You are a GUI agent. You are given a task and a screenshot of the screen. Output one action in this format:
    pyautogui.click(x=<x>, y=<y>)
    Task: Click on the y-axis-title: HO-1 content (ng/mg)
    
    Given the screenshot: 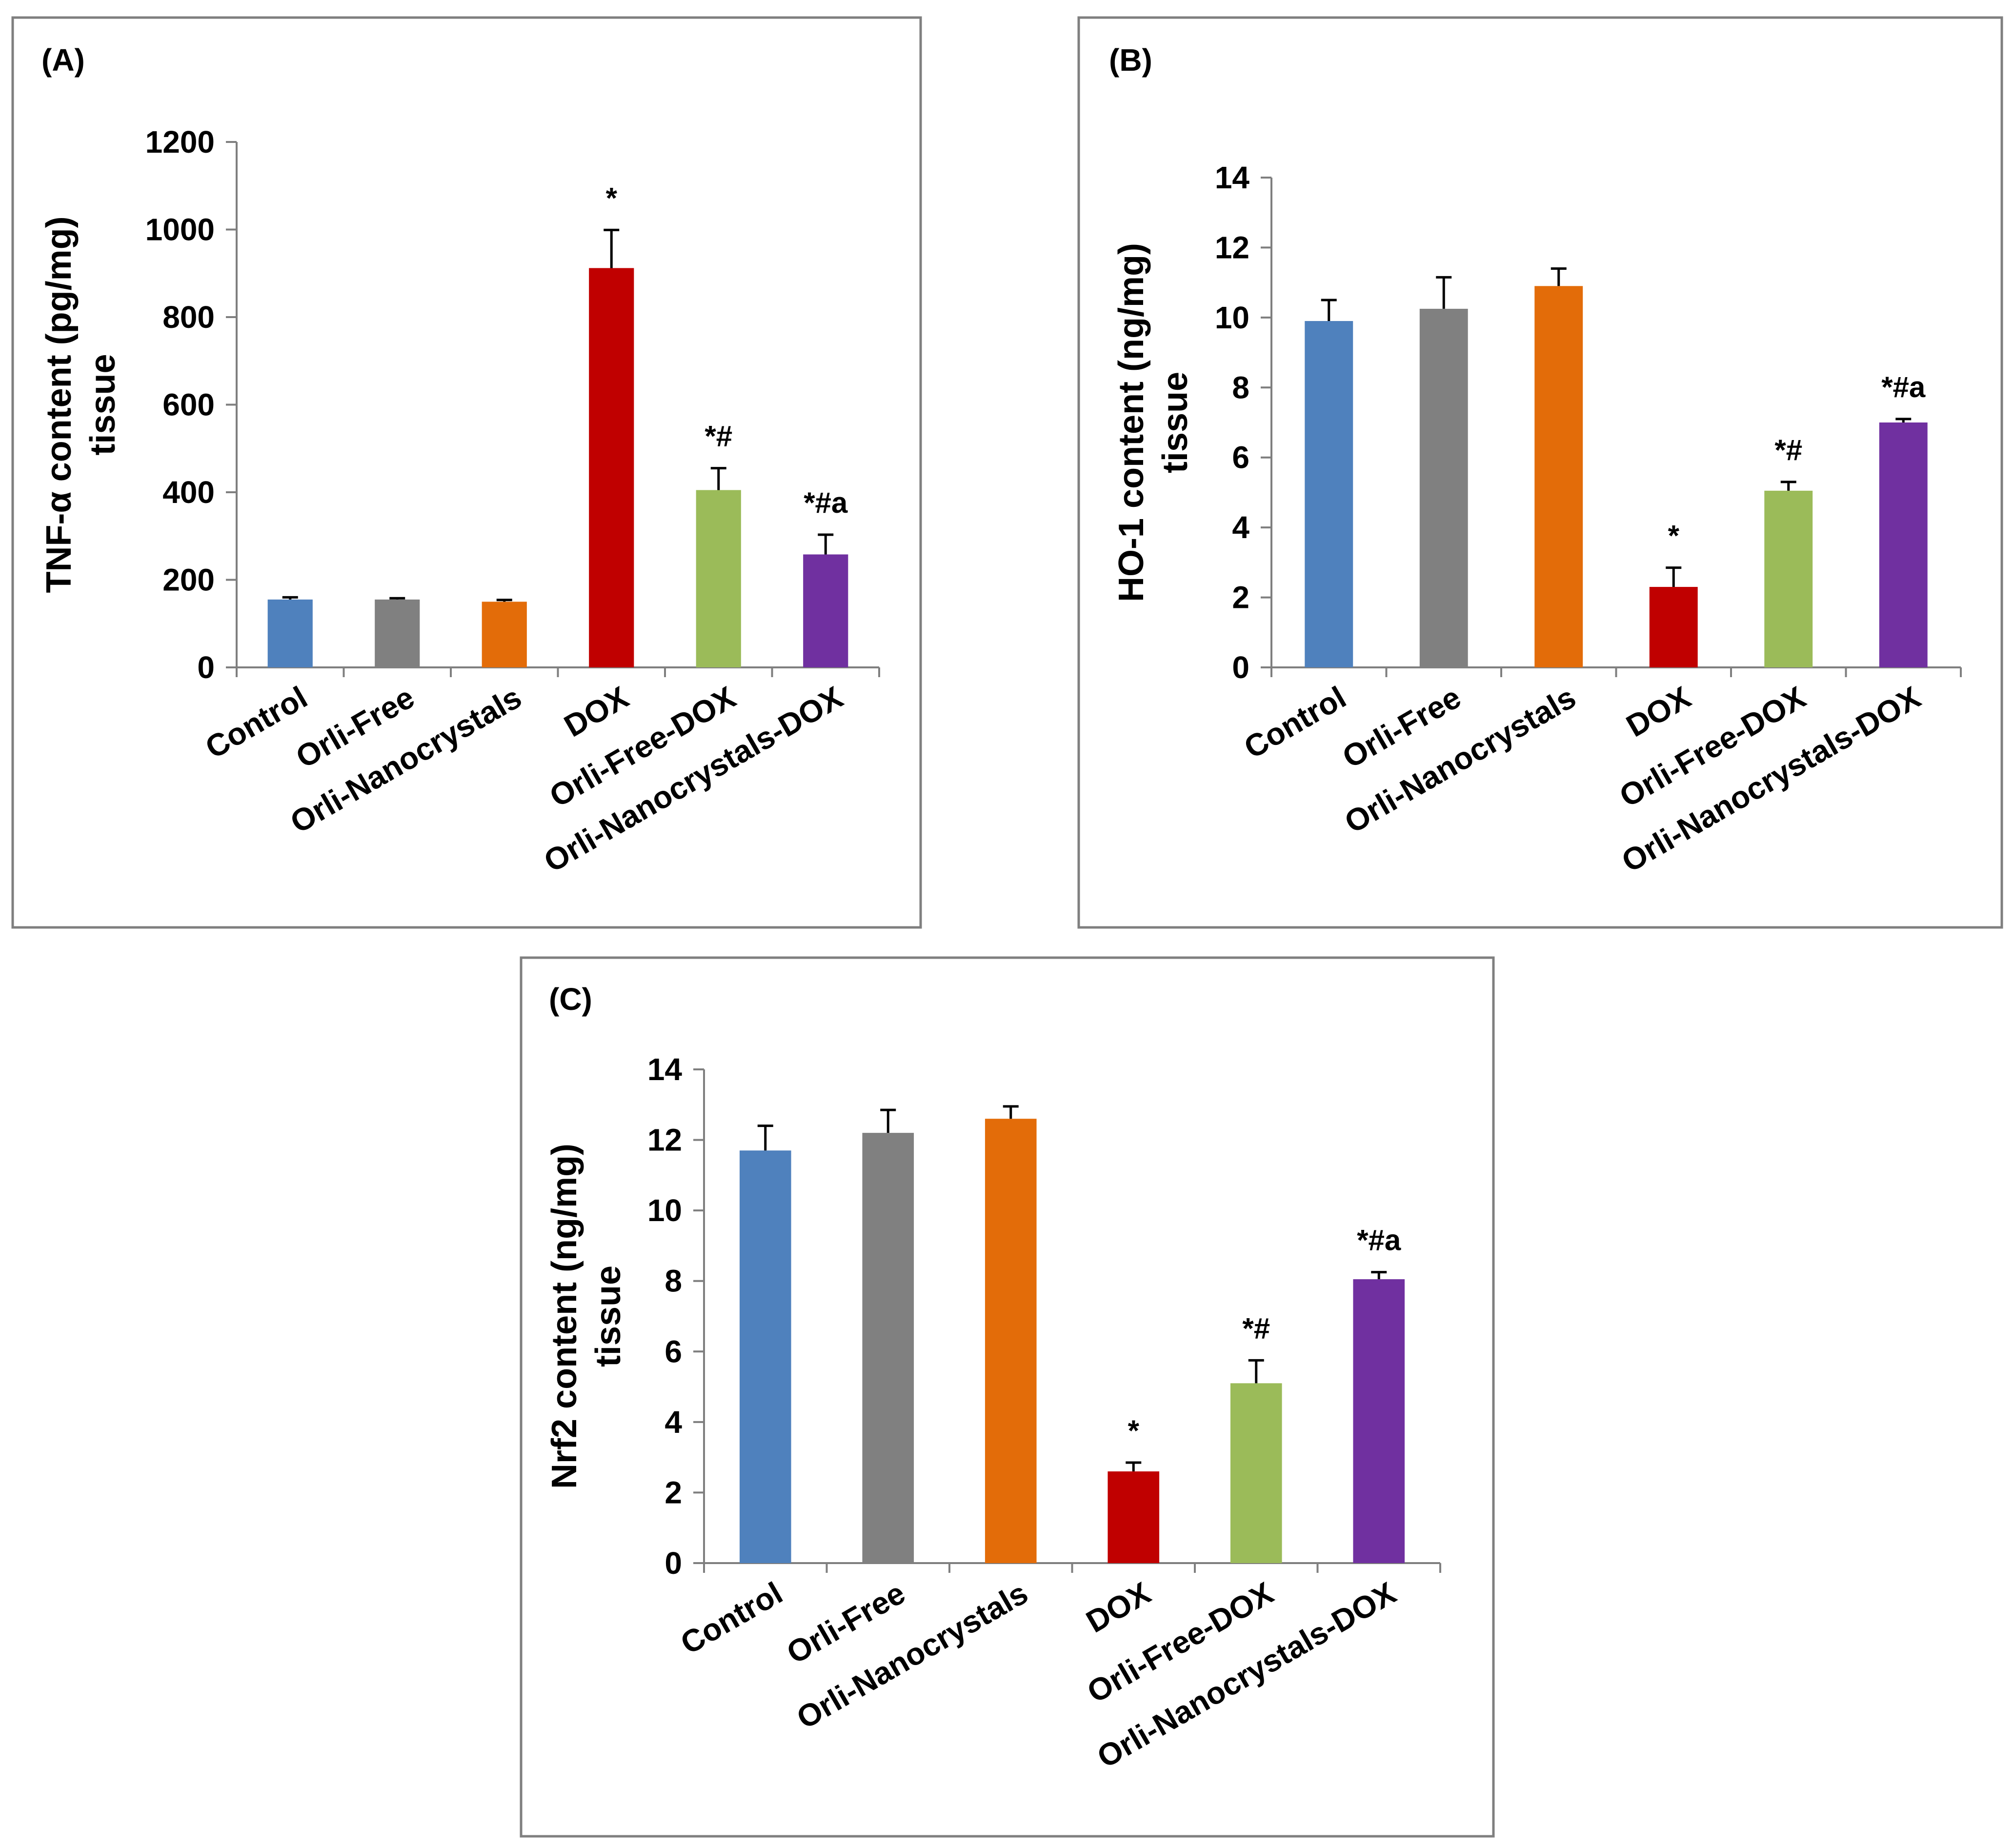 What is the action you would take?
    pyautogui.click(x=1132, y=422)
    